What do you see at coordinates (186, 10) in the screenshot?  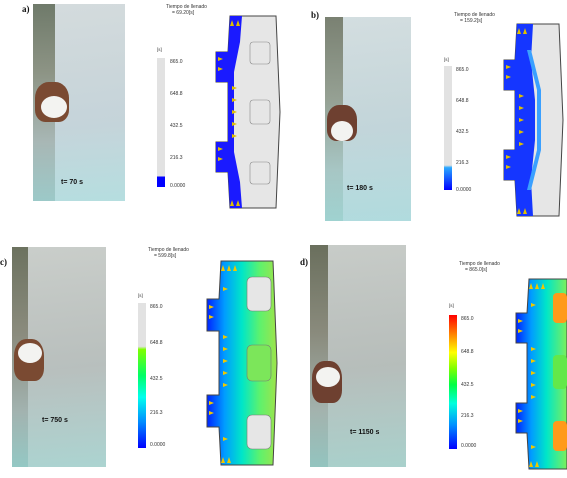 I see `fill-time-title: Tiempo de llenado = 69.20[s]` at bounding box center [186, 10].